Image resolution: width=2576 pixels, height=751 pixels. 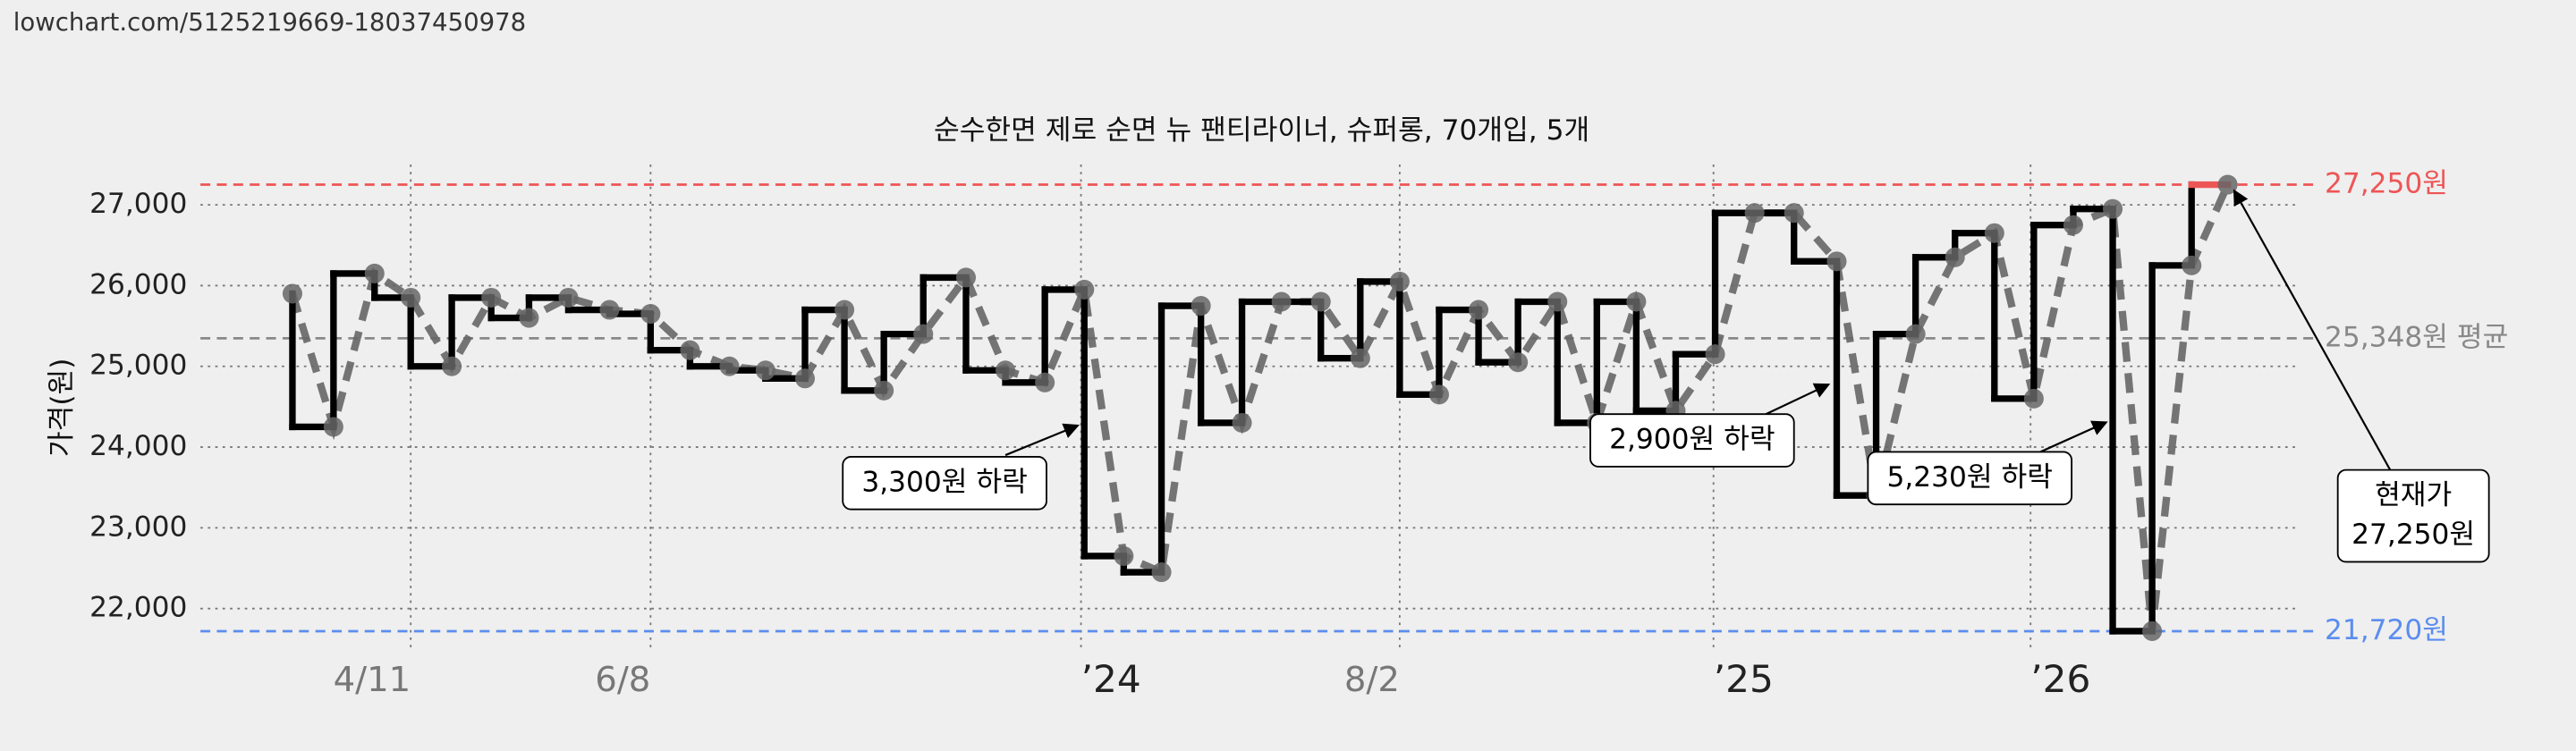 I want to click on annotation-text: 3,300원 하락, so click(x=944, y=482).